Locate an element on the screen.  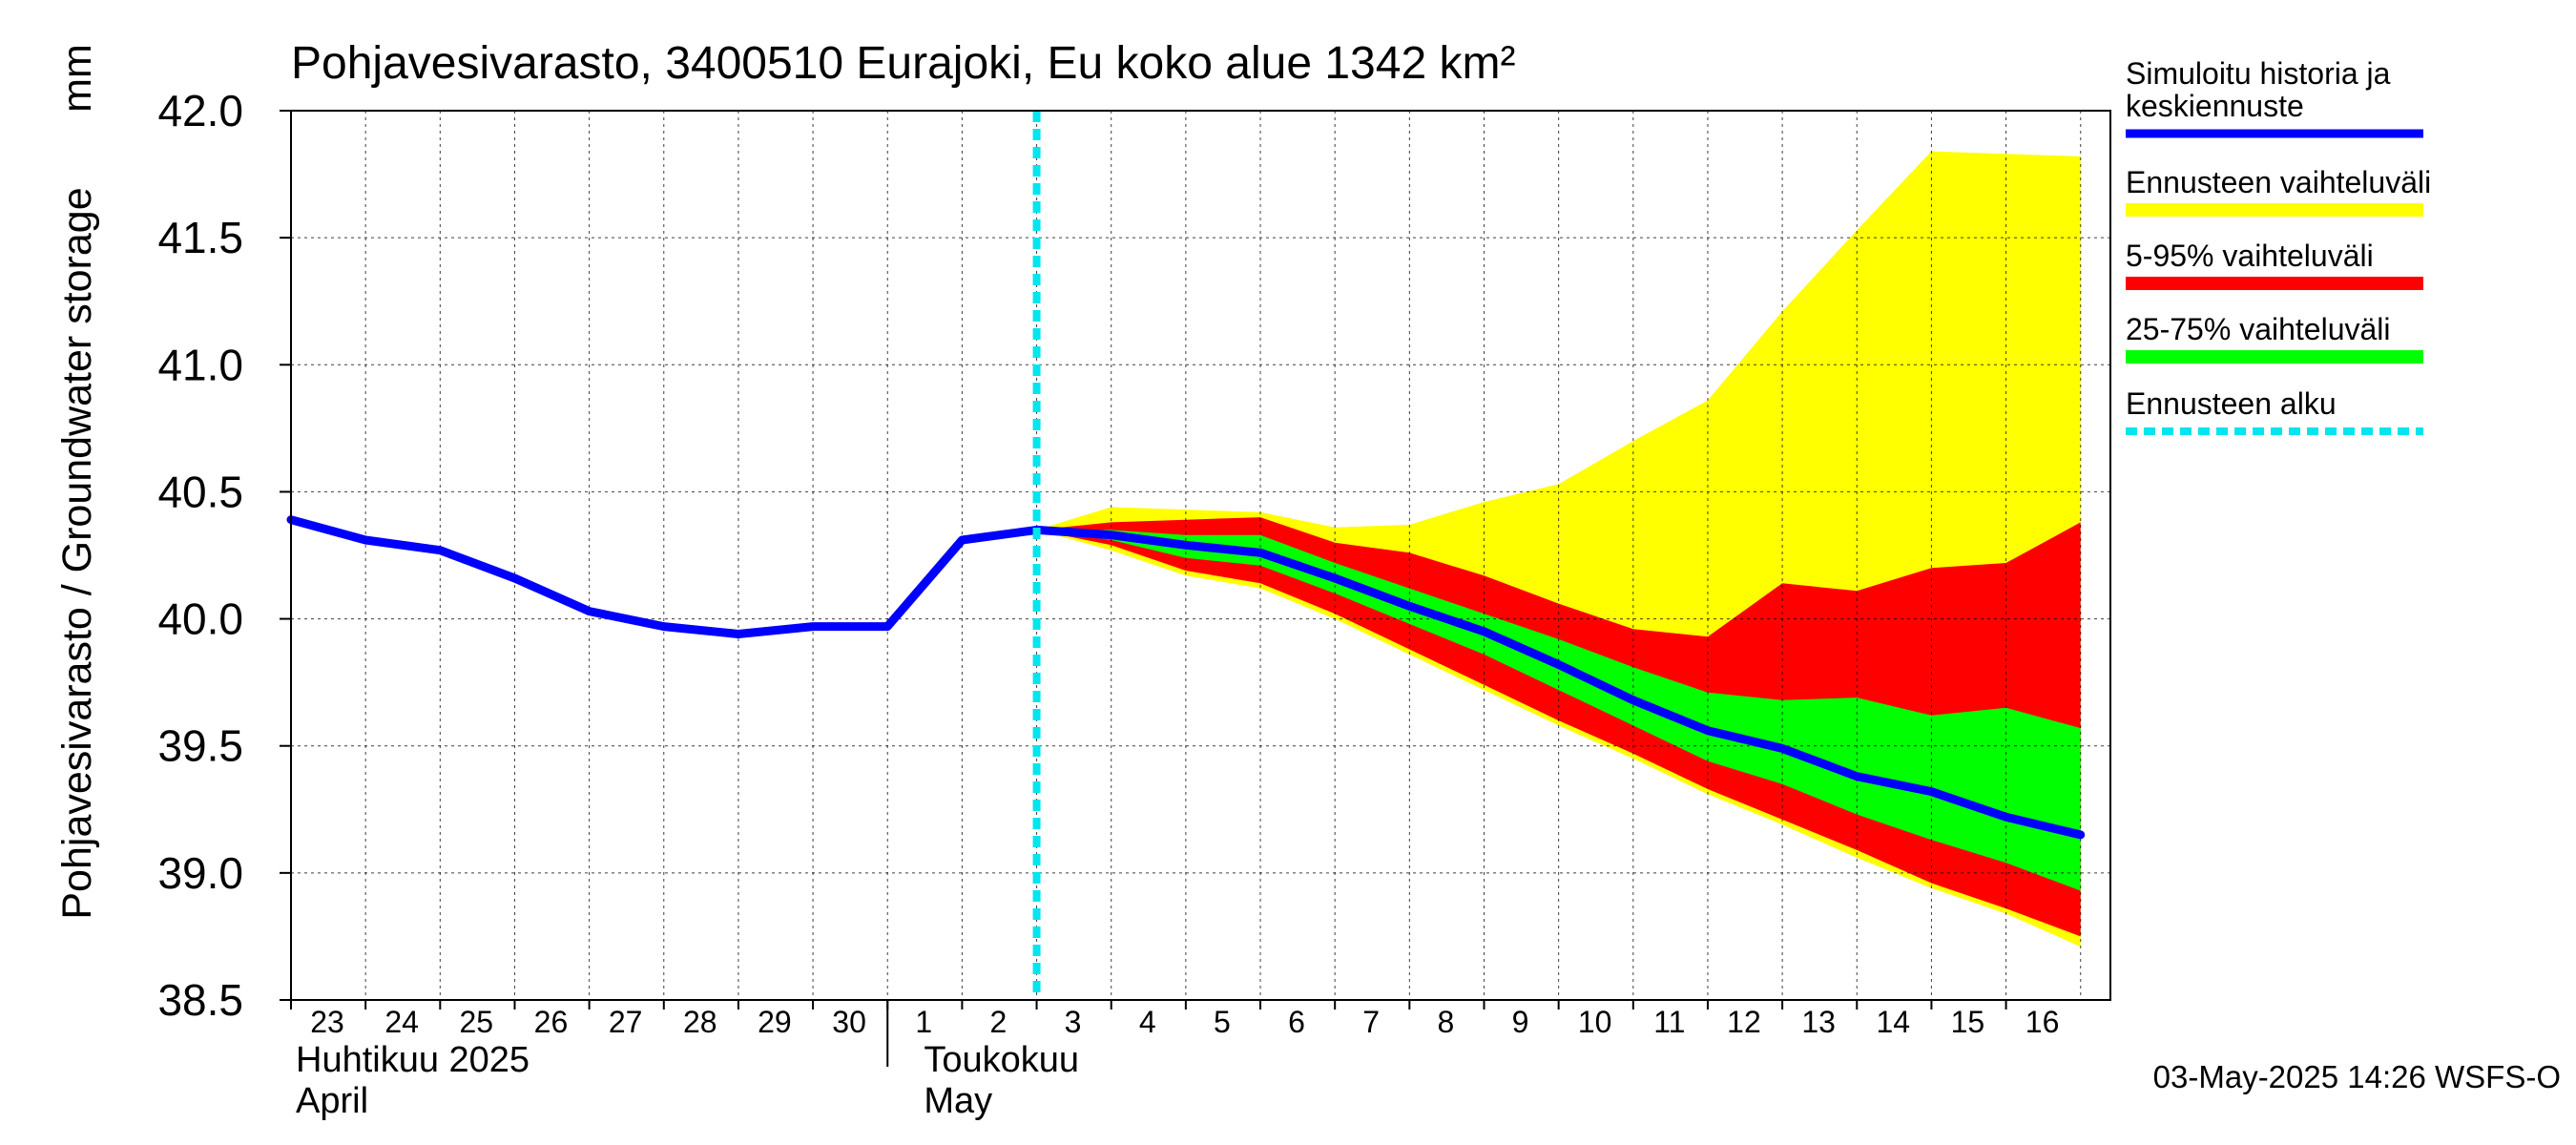
x-tick-label: 10 is located at coordinates (1595, 1022).